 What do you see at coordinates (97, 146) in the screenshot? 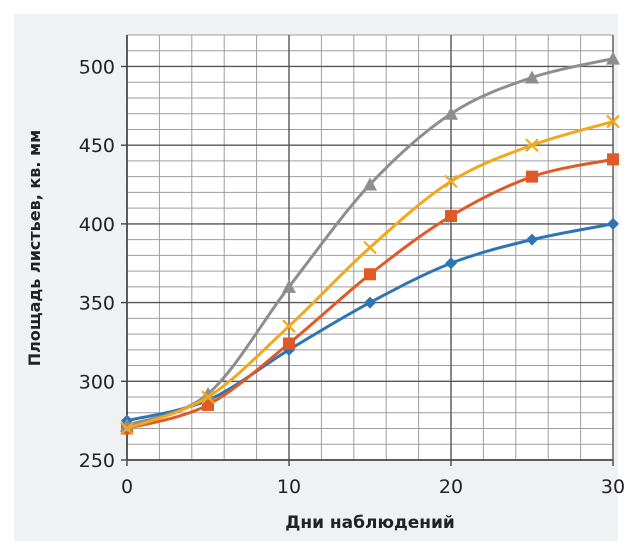
I see `y-tick-label: 450` at bounding box center [97, 146].